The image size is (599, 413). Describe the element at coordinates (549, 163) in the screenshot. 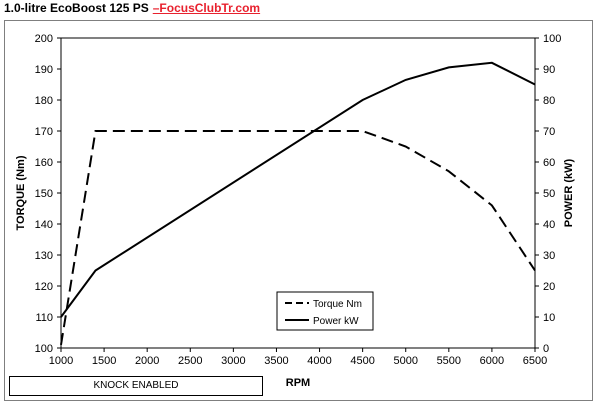

I see `right-tick-label: 60` at that location.